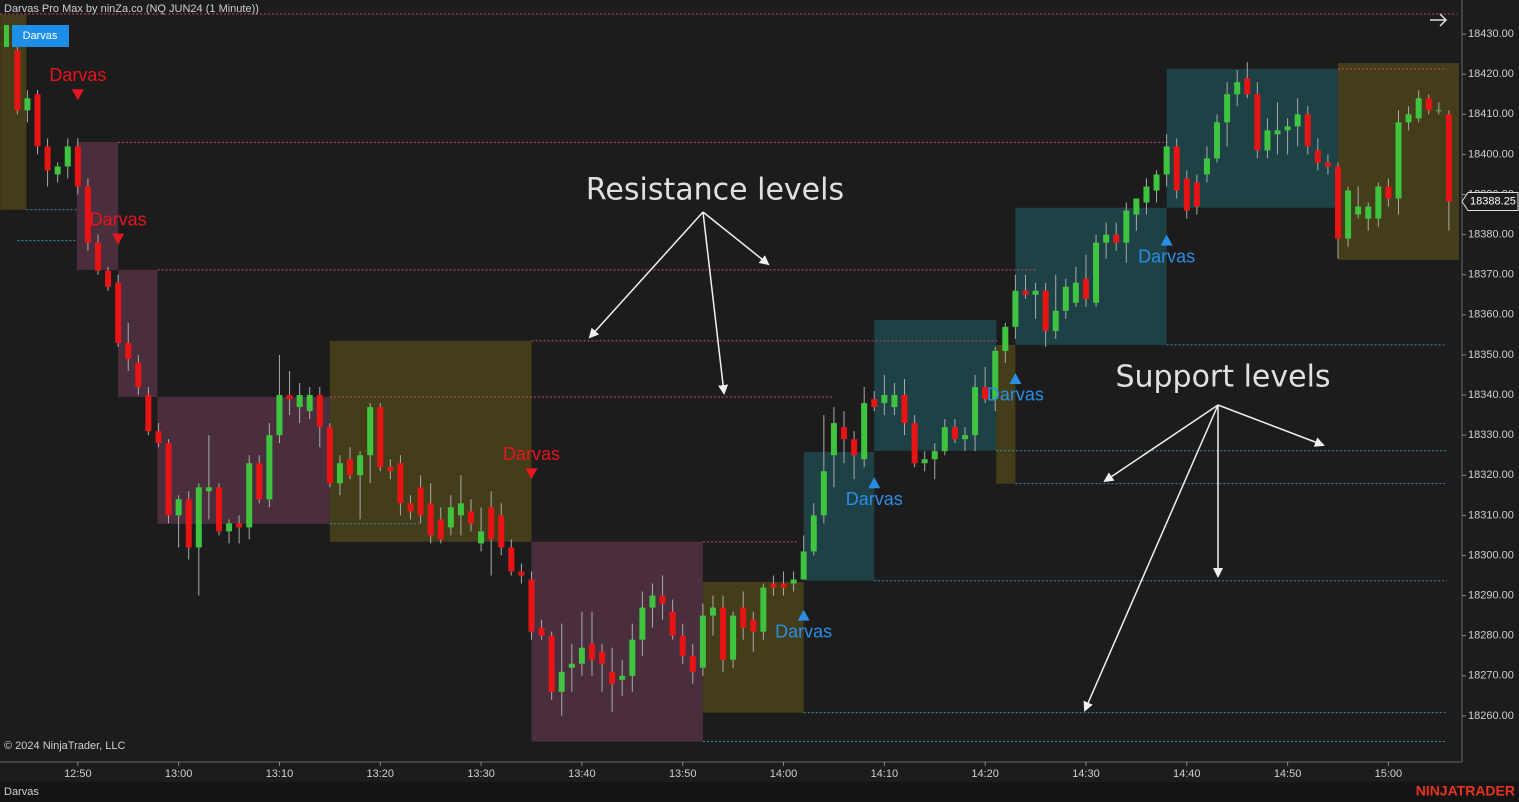  What do you see at coordinates (1439, 20) in the screenshot?
I see `nav-arrow` at bounding box center [1439, 20].